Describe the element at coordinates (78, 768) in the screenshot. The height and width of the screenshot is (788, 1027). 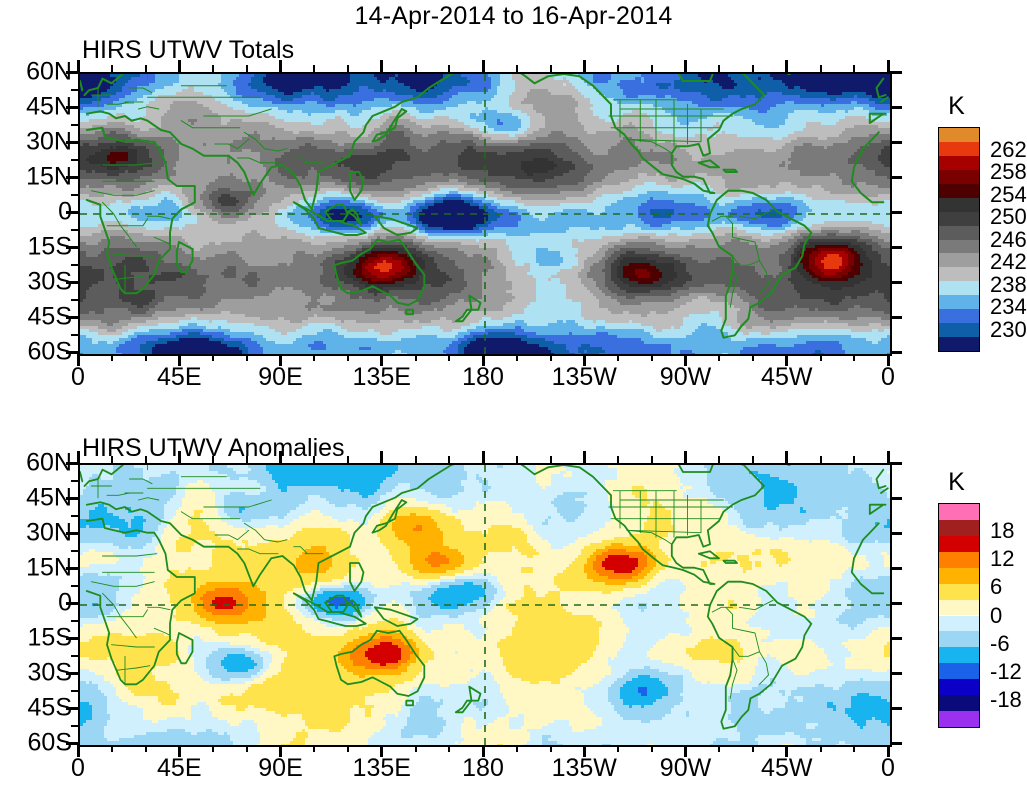
I see `x-axis-tick-label: 0` at that location.